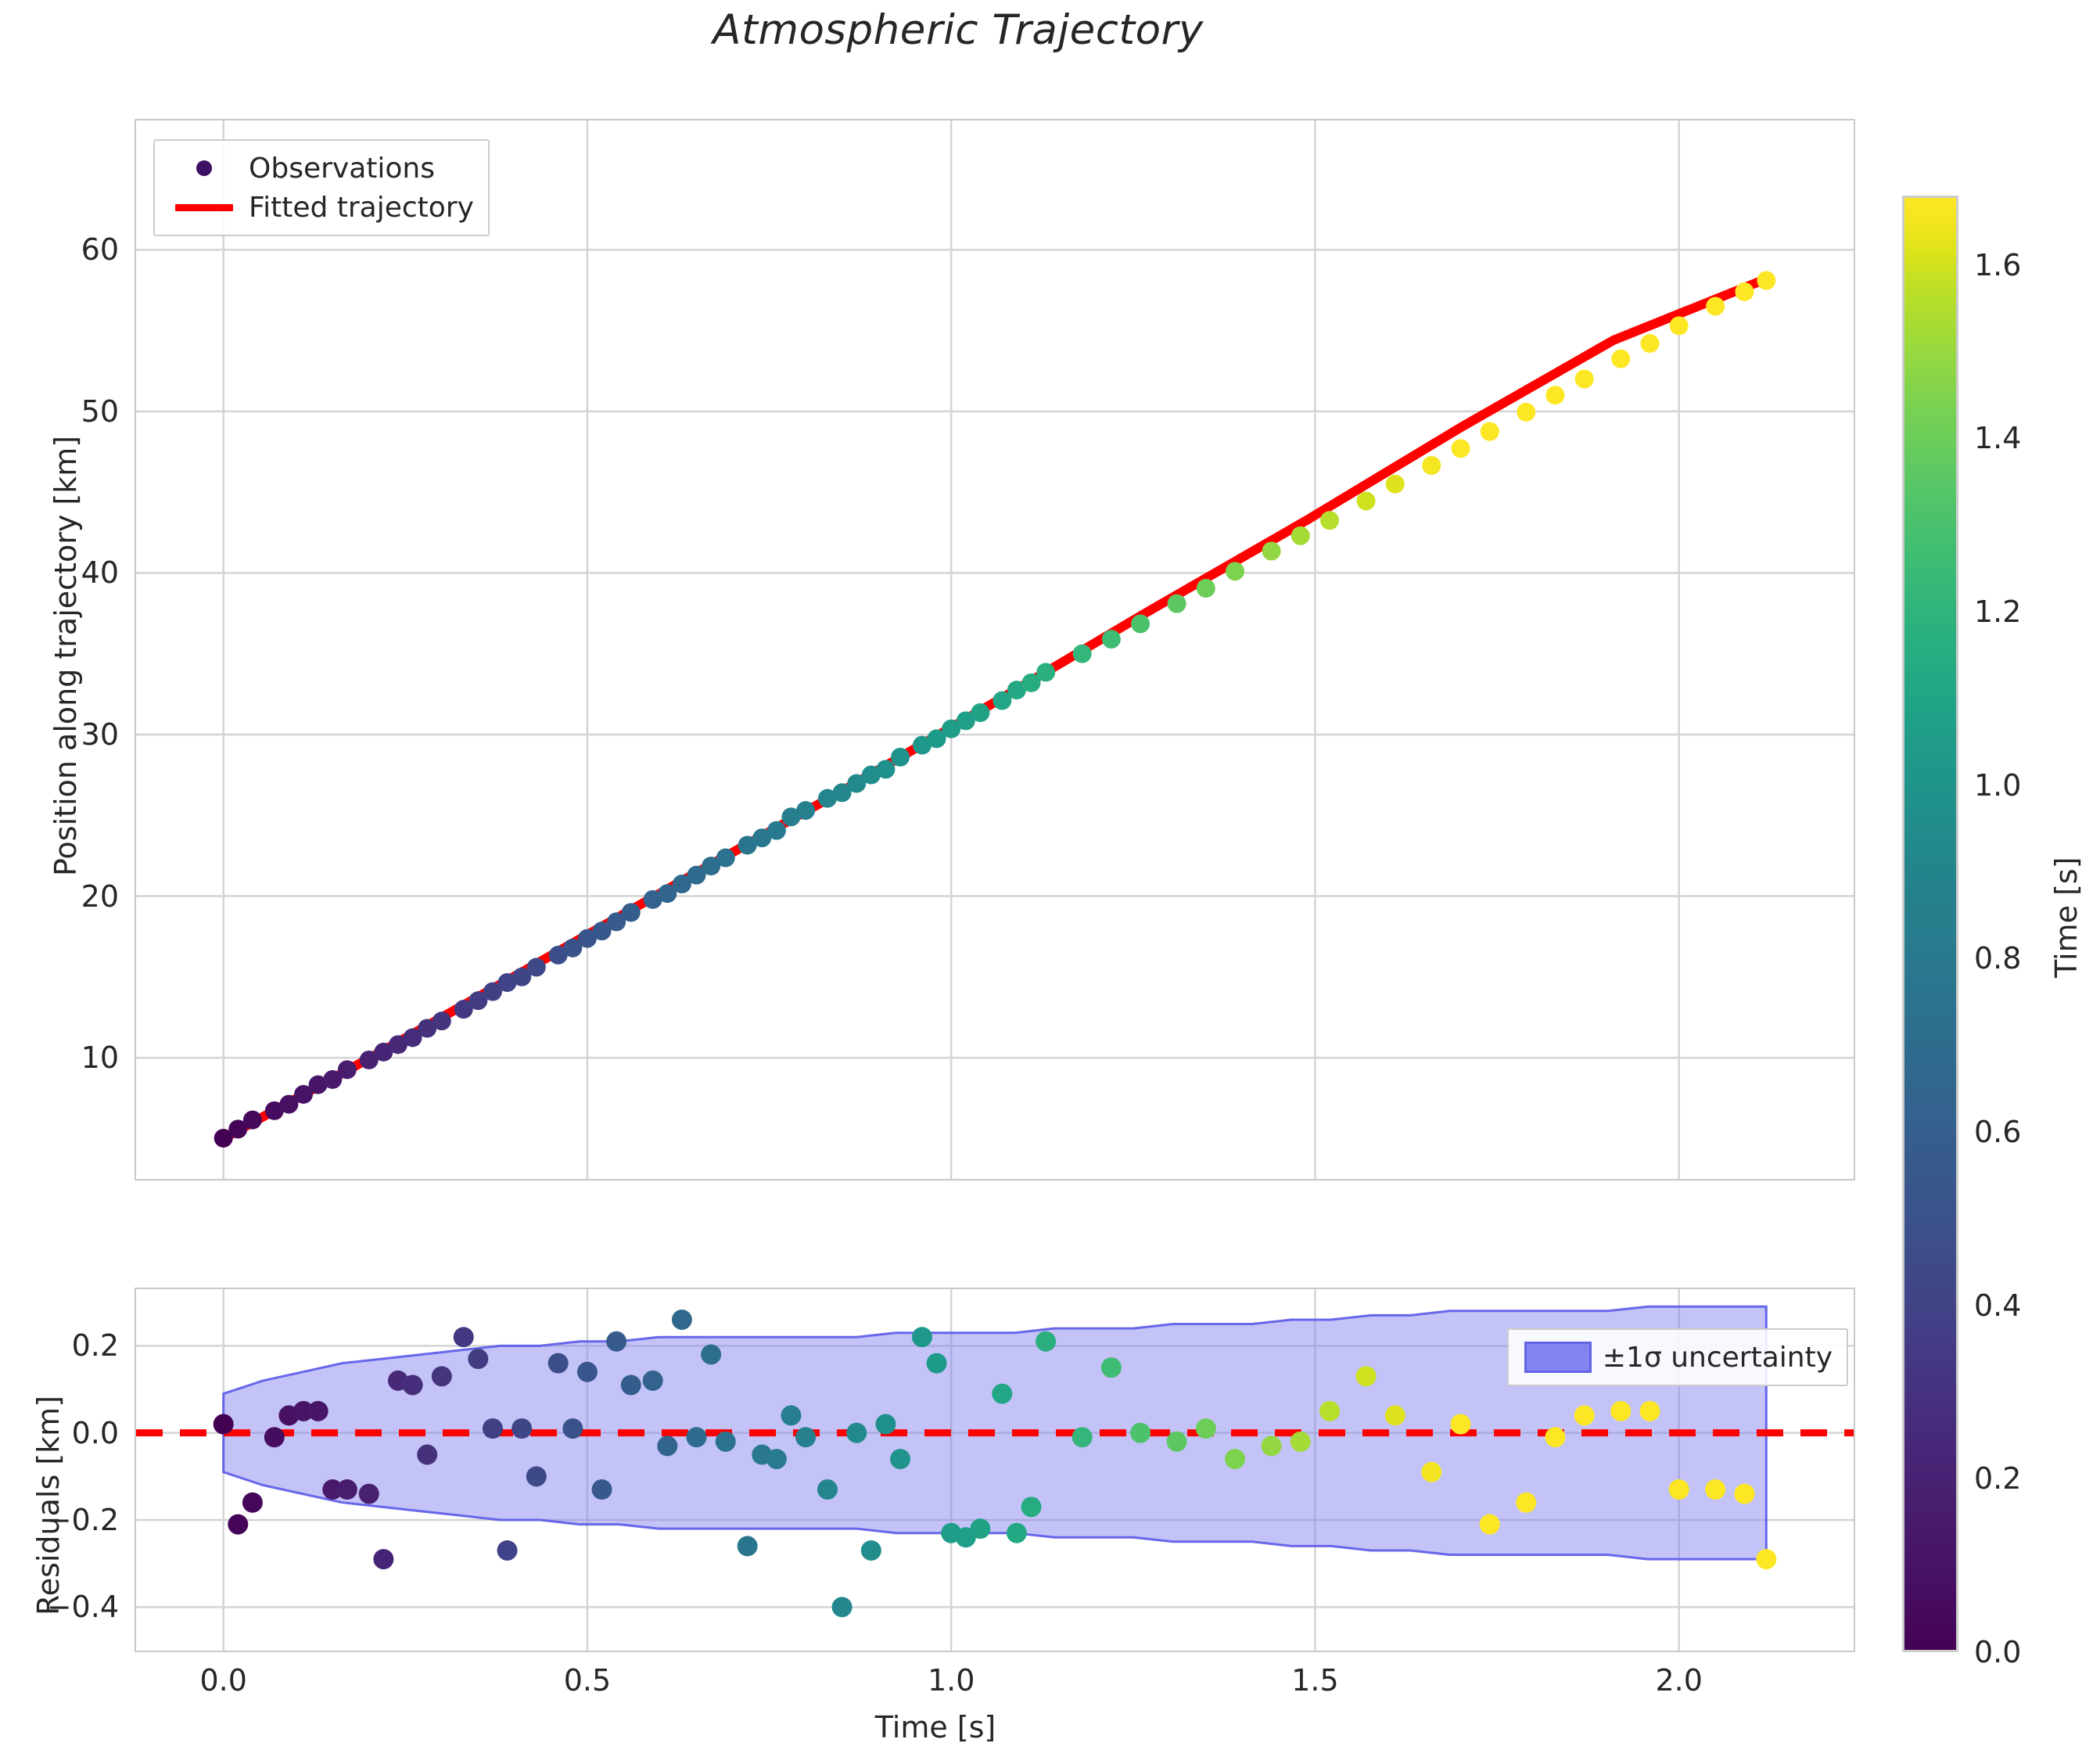 The height and width of the screenshot is (1757, 2100). I want to click on legend-marker-line, so click(204, 207).